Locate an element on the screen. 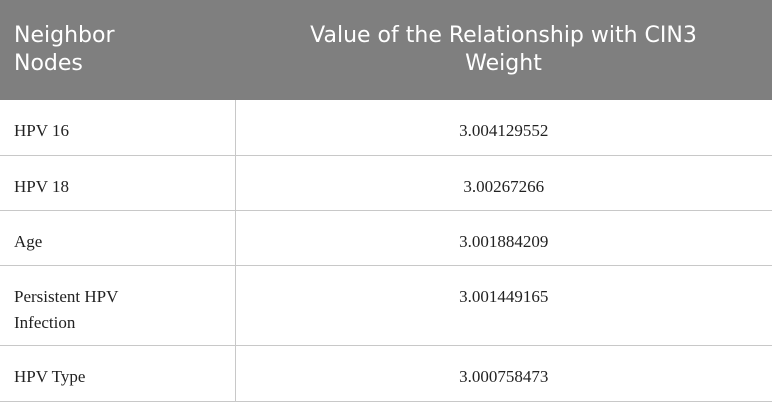 The image size is (772, 402). node-name: HPV 18 is located at coordinates (41, 186).